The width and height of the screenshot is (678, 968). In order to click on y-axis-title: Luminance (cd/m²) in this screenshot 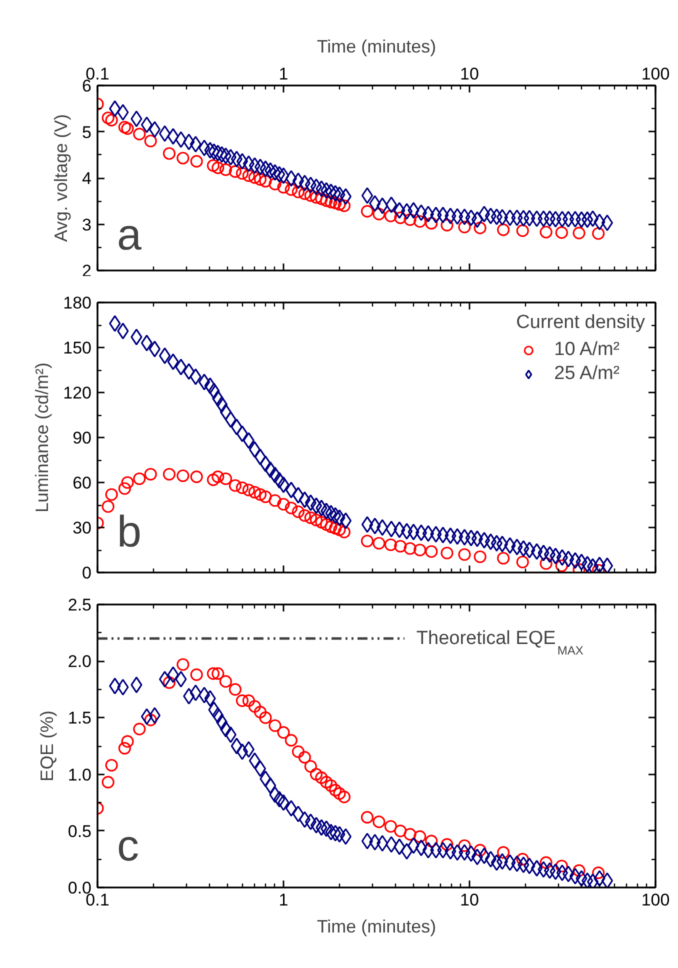, I will do `click(42, 437)`.